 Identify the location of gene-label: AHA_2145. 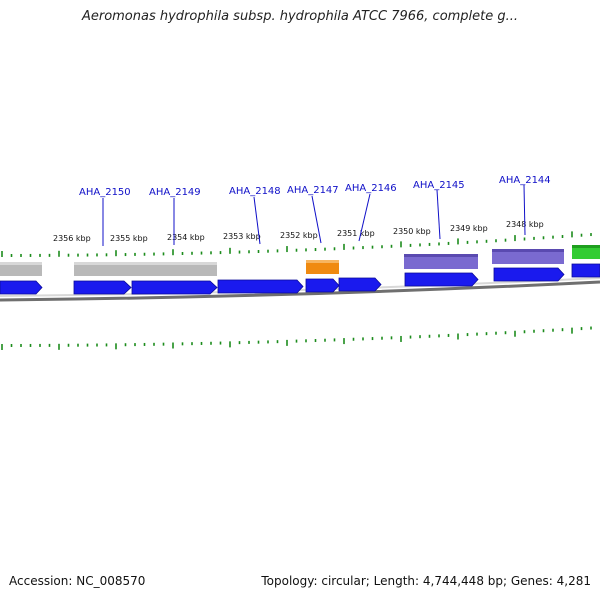
(439, 185).